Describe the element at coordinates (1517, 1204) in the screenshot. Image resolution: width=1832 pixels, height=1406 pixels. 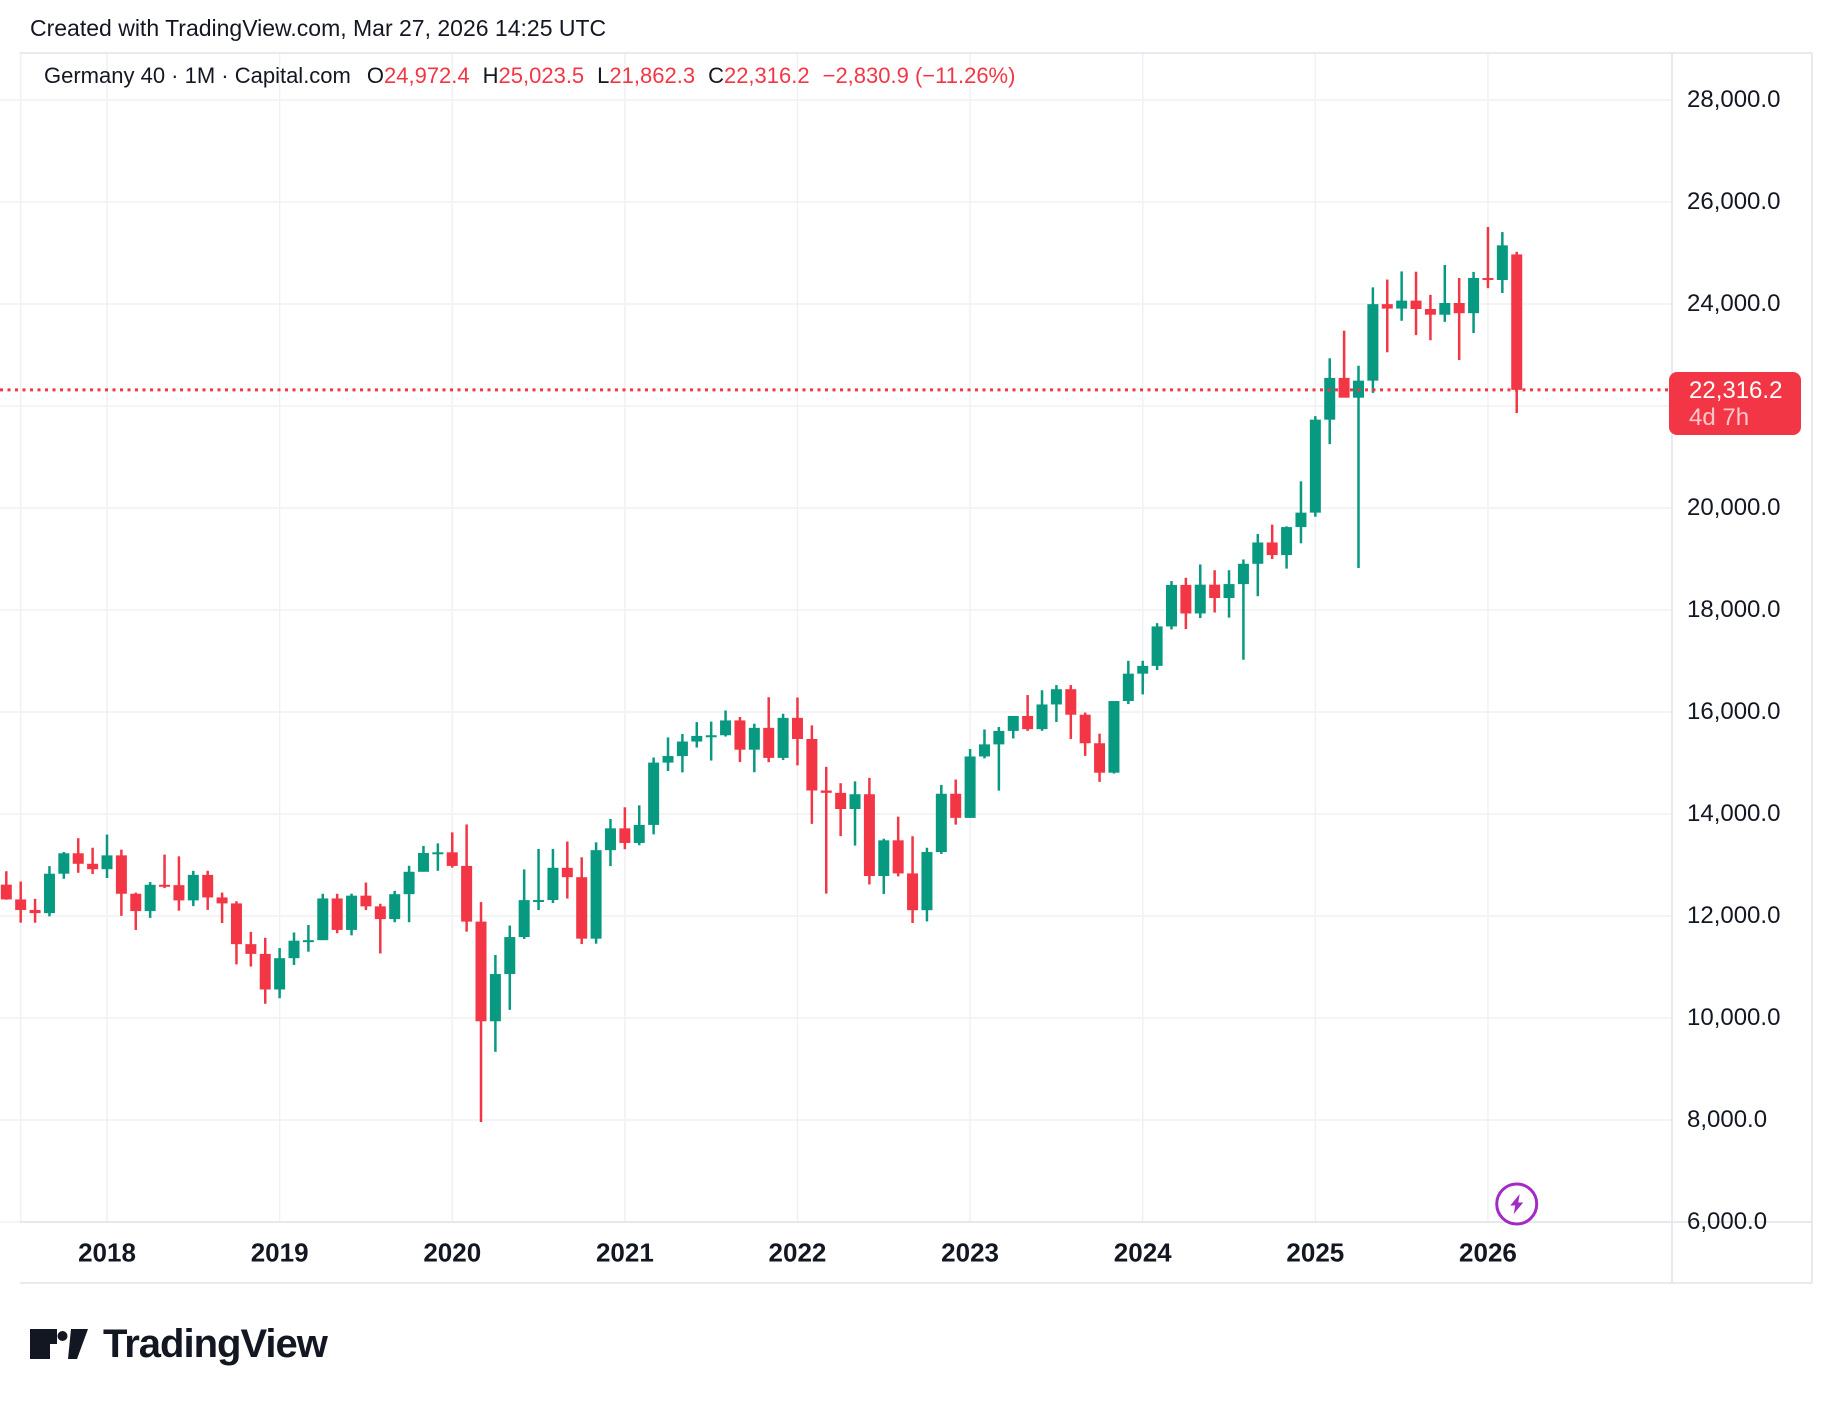
I see `events-lightning-icon` at that location.